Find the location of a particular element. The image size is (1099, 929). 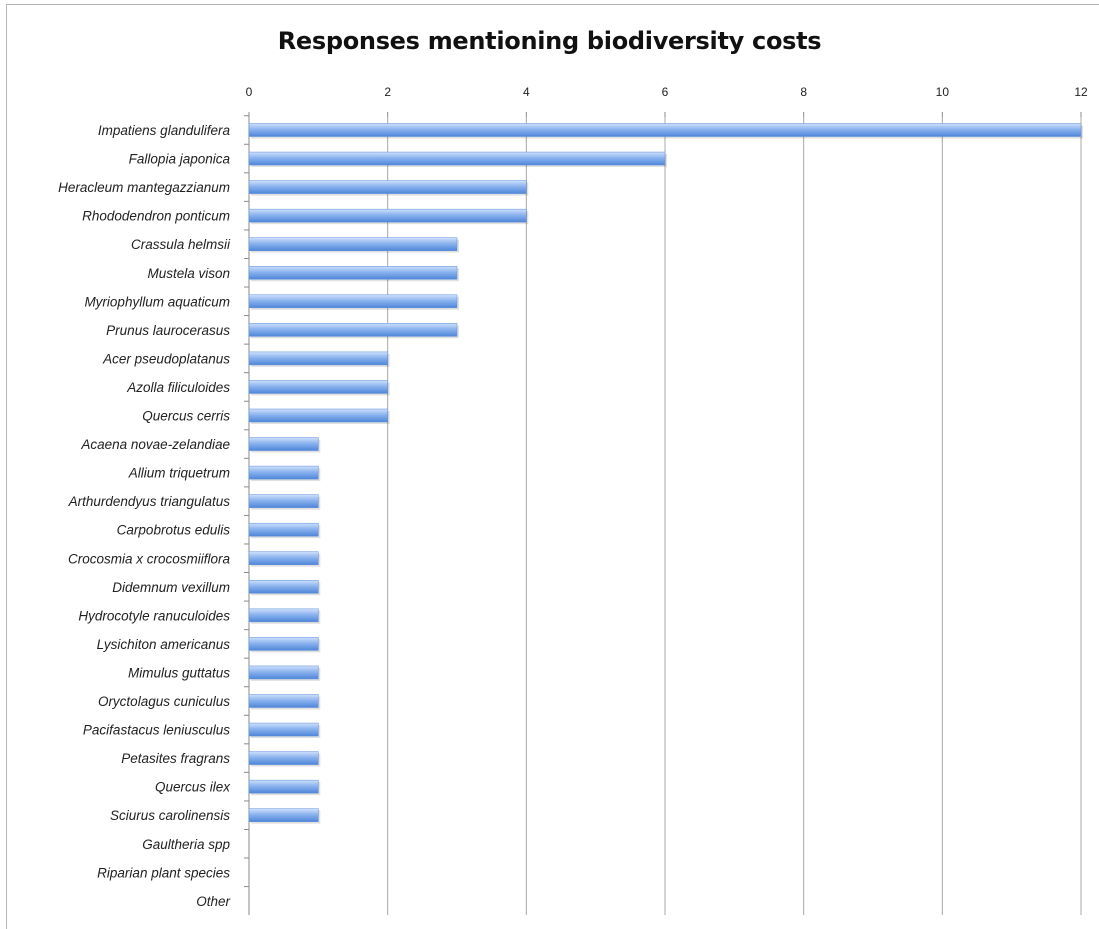

x-tick-label: 0 is located at coordinates (249, 92).